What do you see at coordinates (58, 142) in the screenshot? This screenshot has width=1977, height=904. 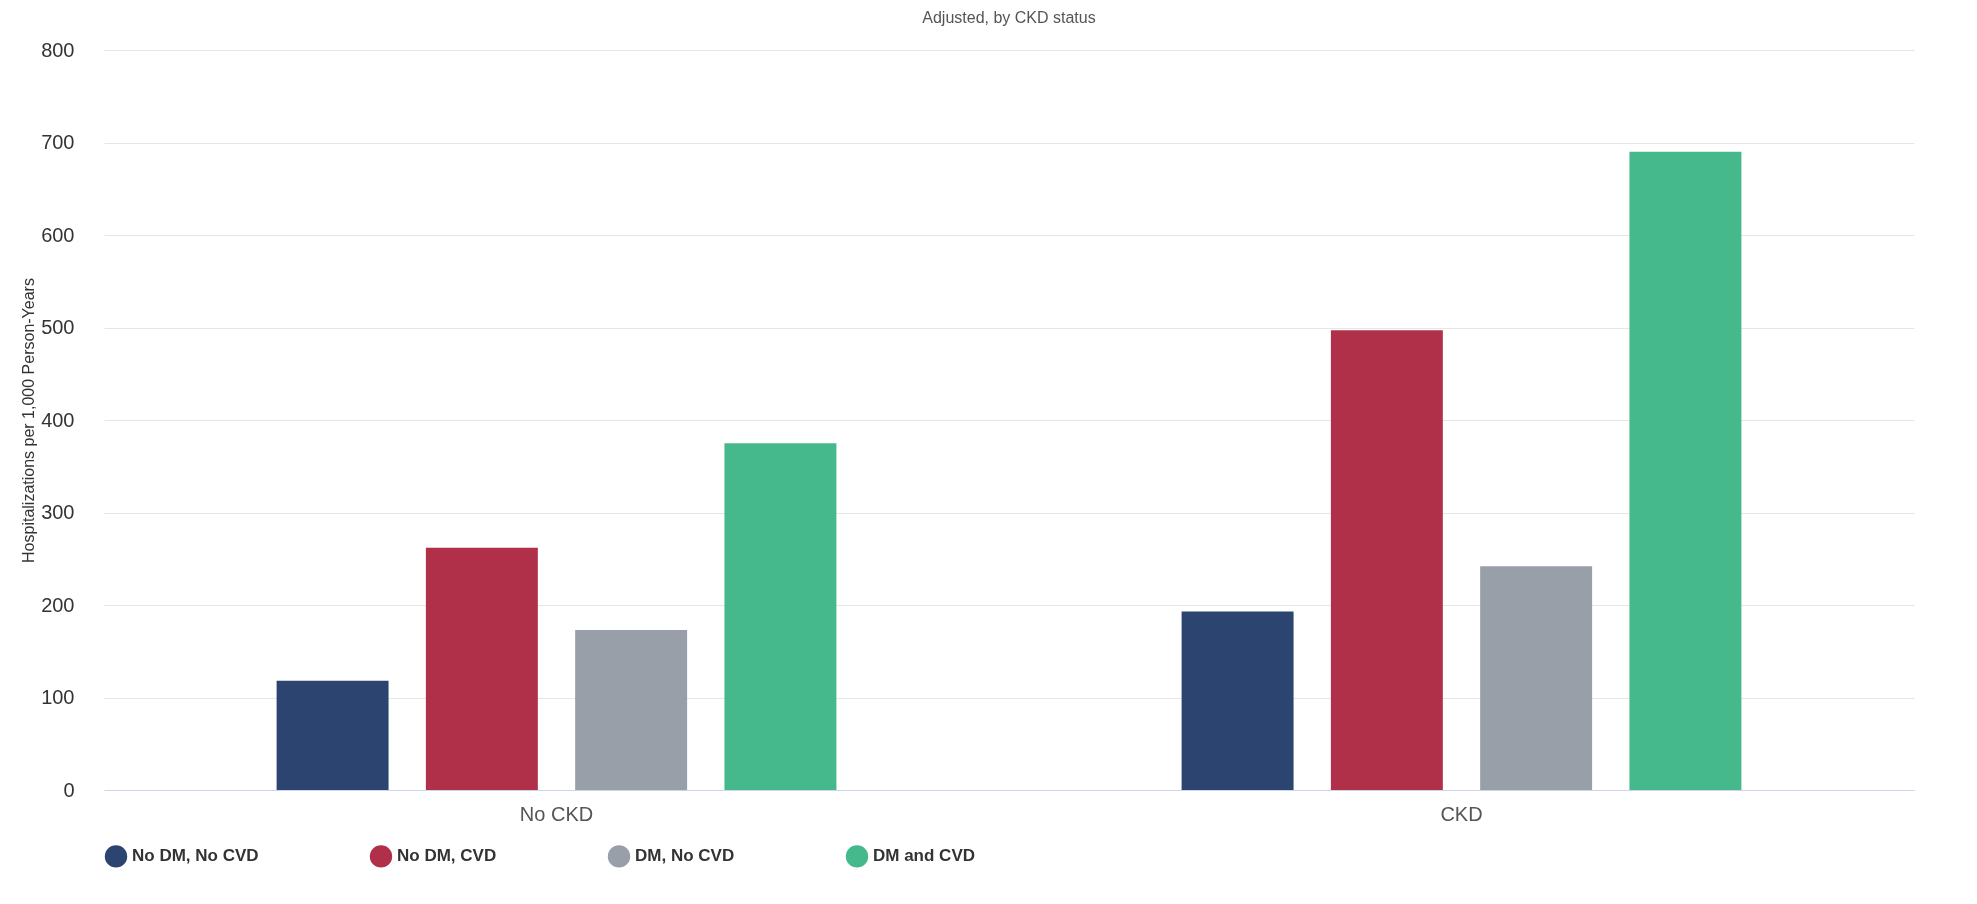 I see `y-tick-label: 700` at bounding box center [58, 142].